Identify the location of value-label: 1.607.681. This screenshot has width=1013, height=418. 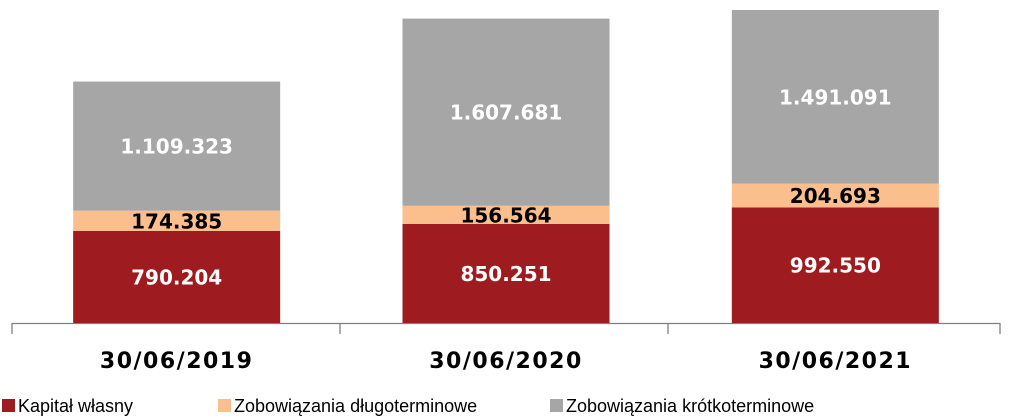
(506, 113).